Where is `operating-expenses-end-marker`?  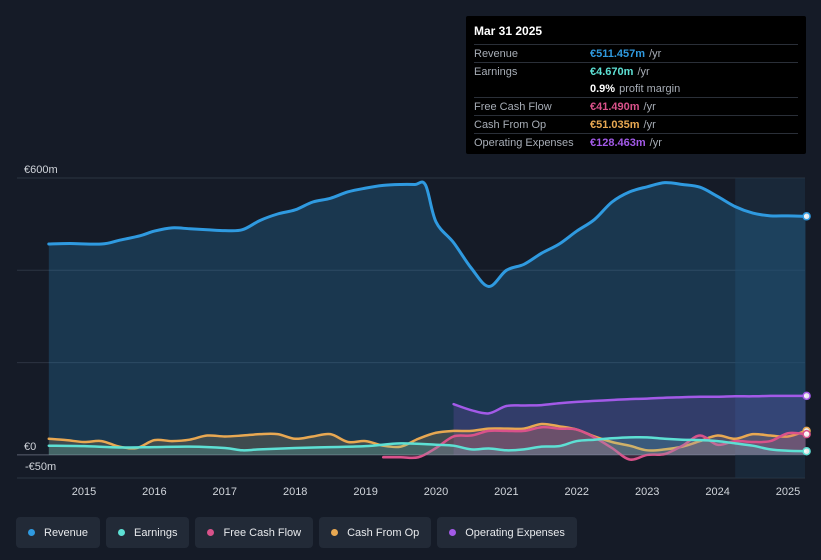
operating-expenses-end-marker is located at coordinates (806, 396).